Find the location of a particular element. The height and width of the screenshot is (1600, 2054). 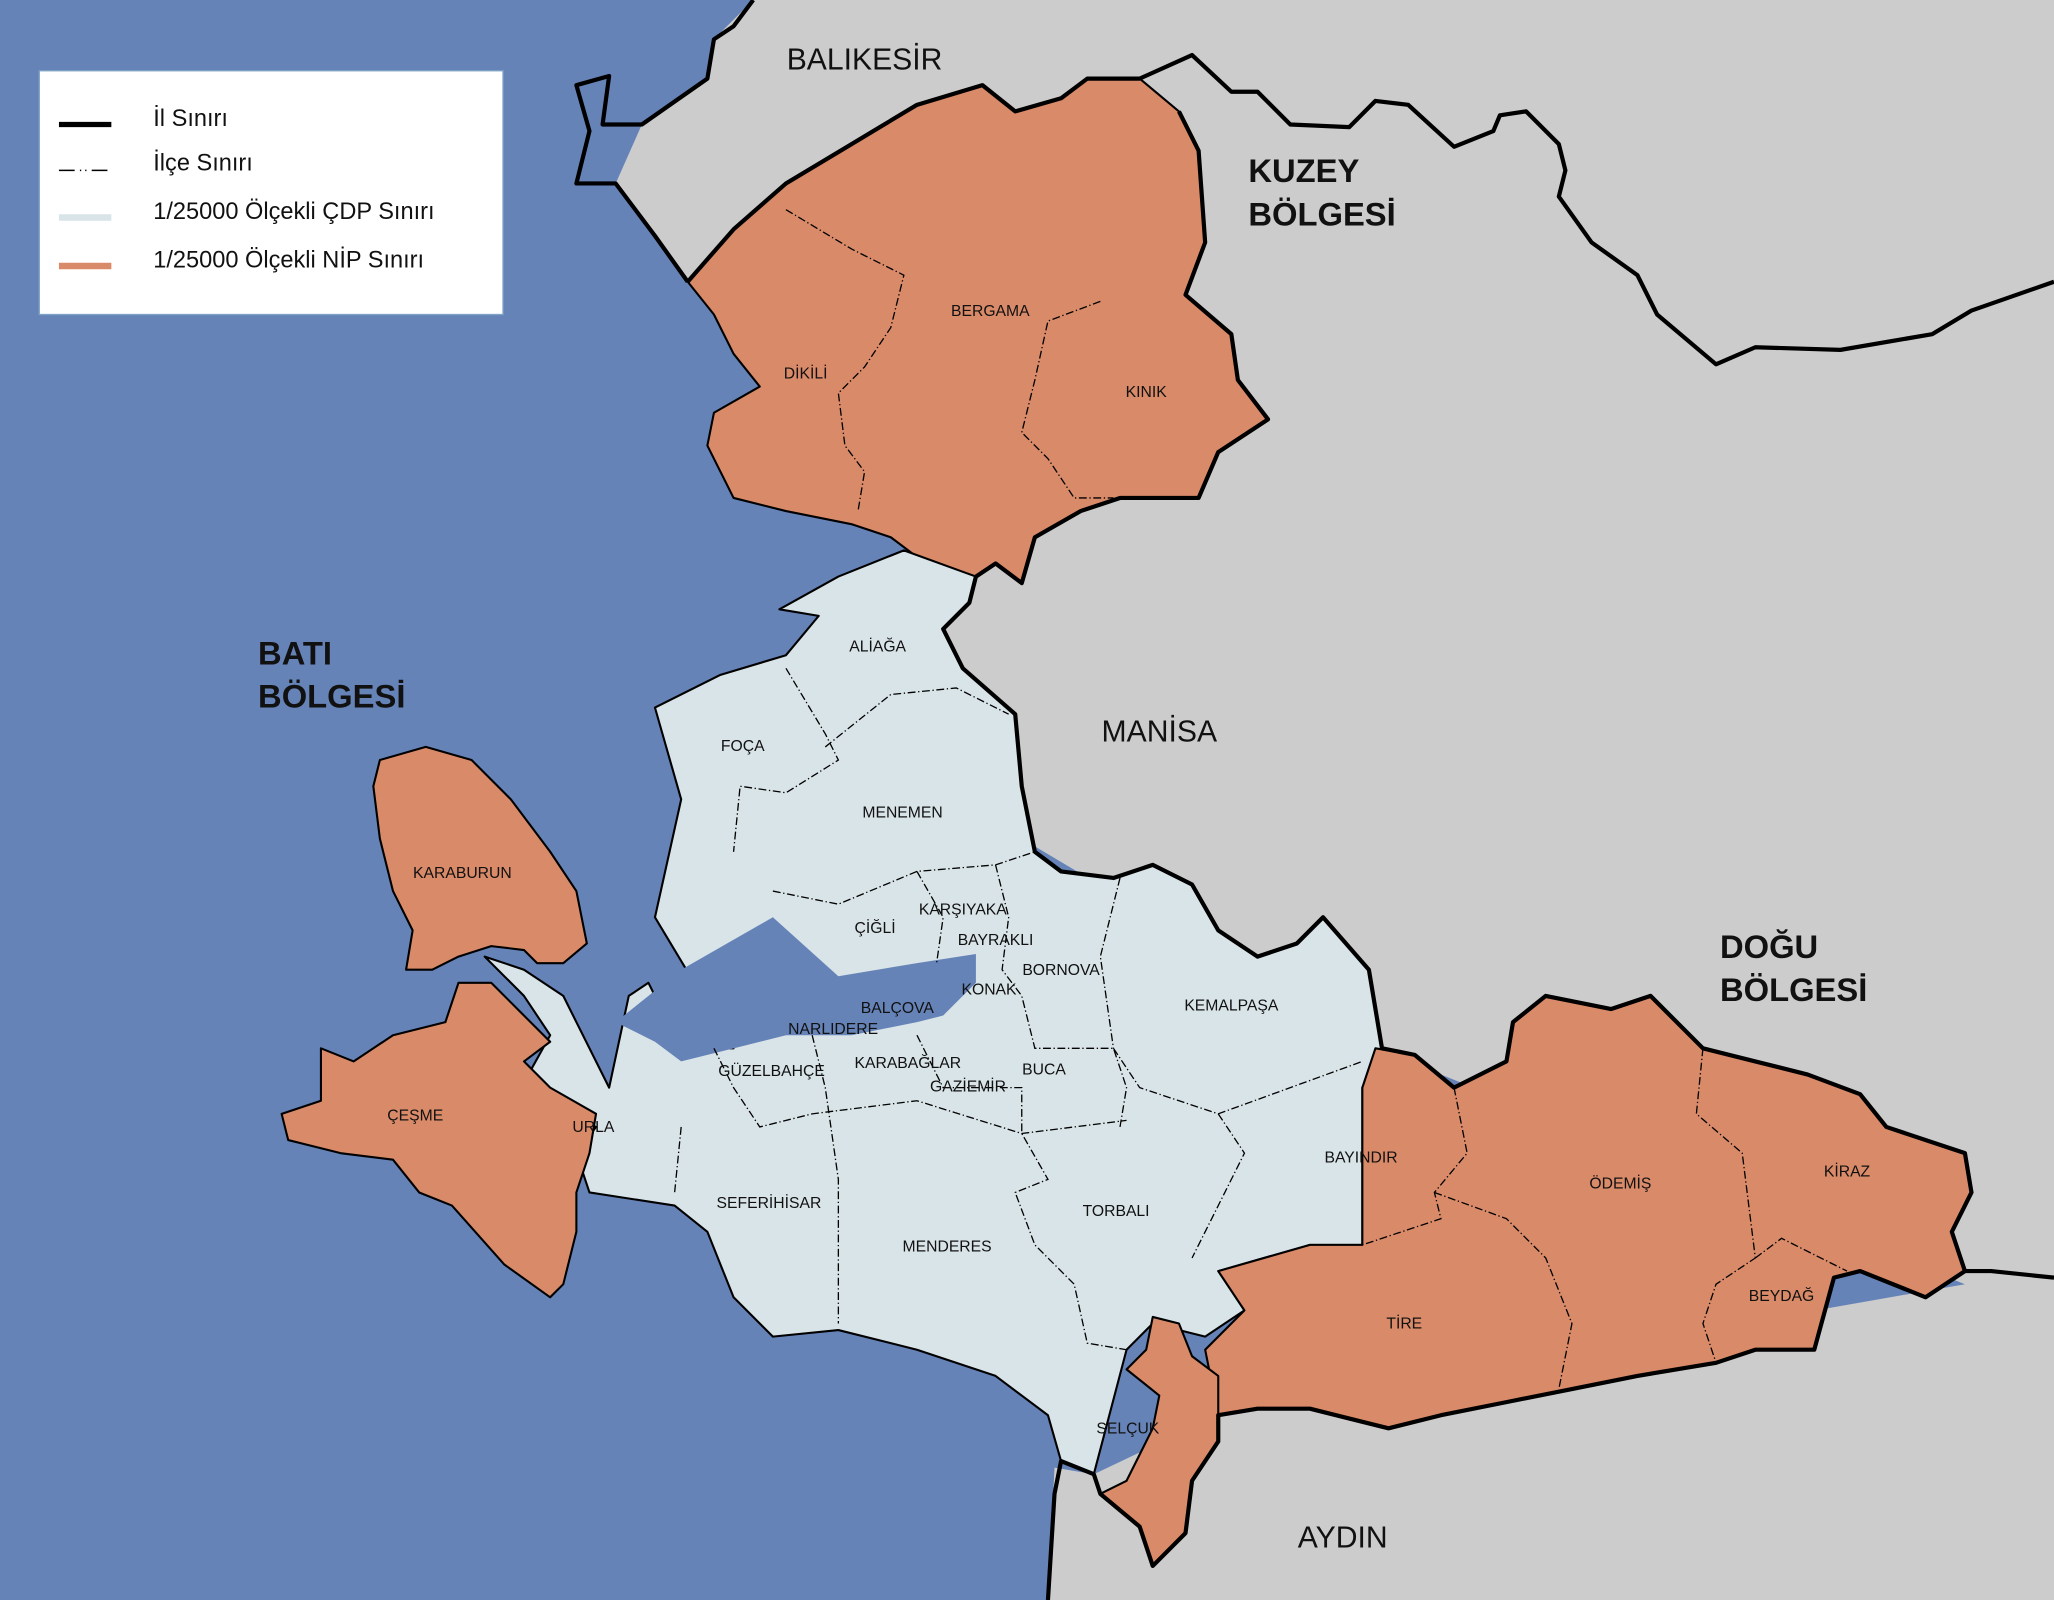

region-label-east-line1: DOĞU is located at coordinates (1769, 946).